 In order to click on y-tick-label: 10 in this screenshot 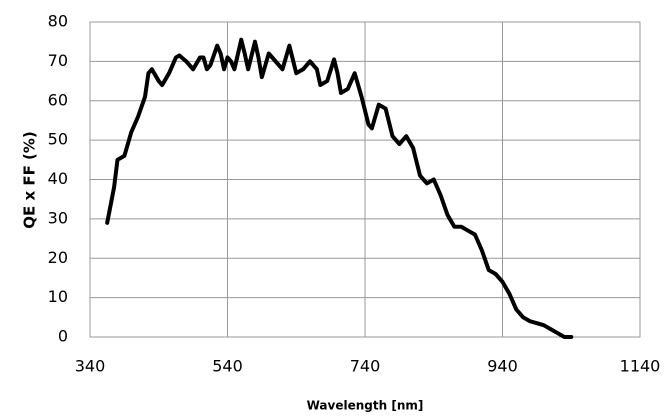, I will do `click(58, 296)`.